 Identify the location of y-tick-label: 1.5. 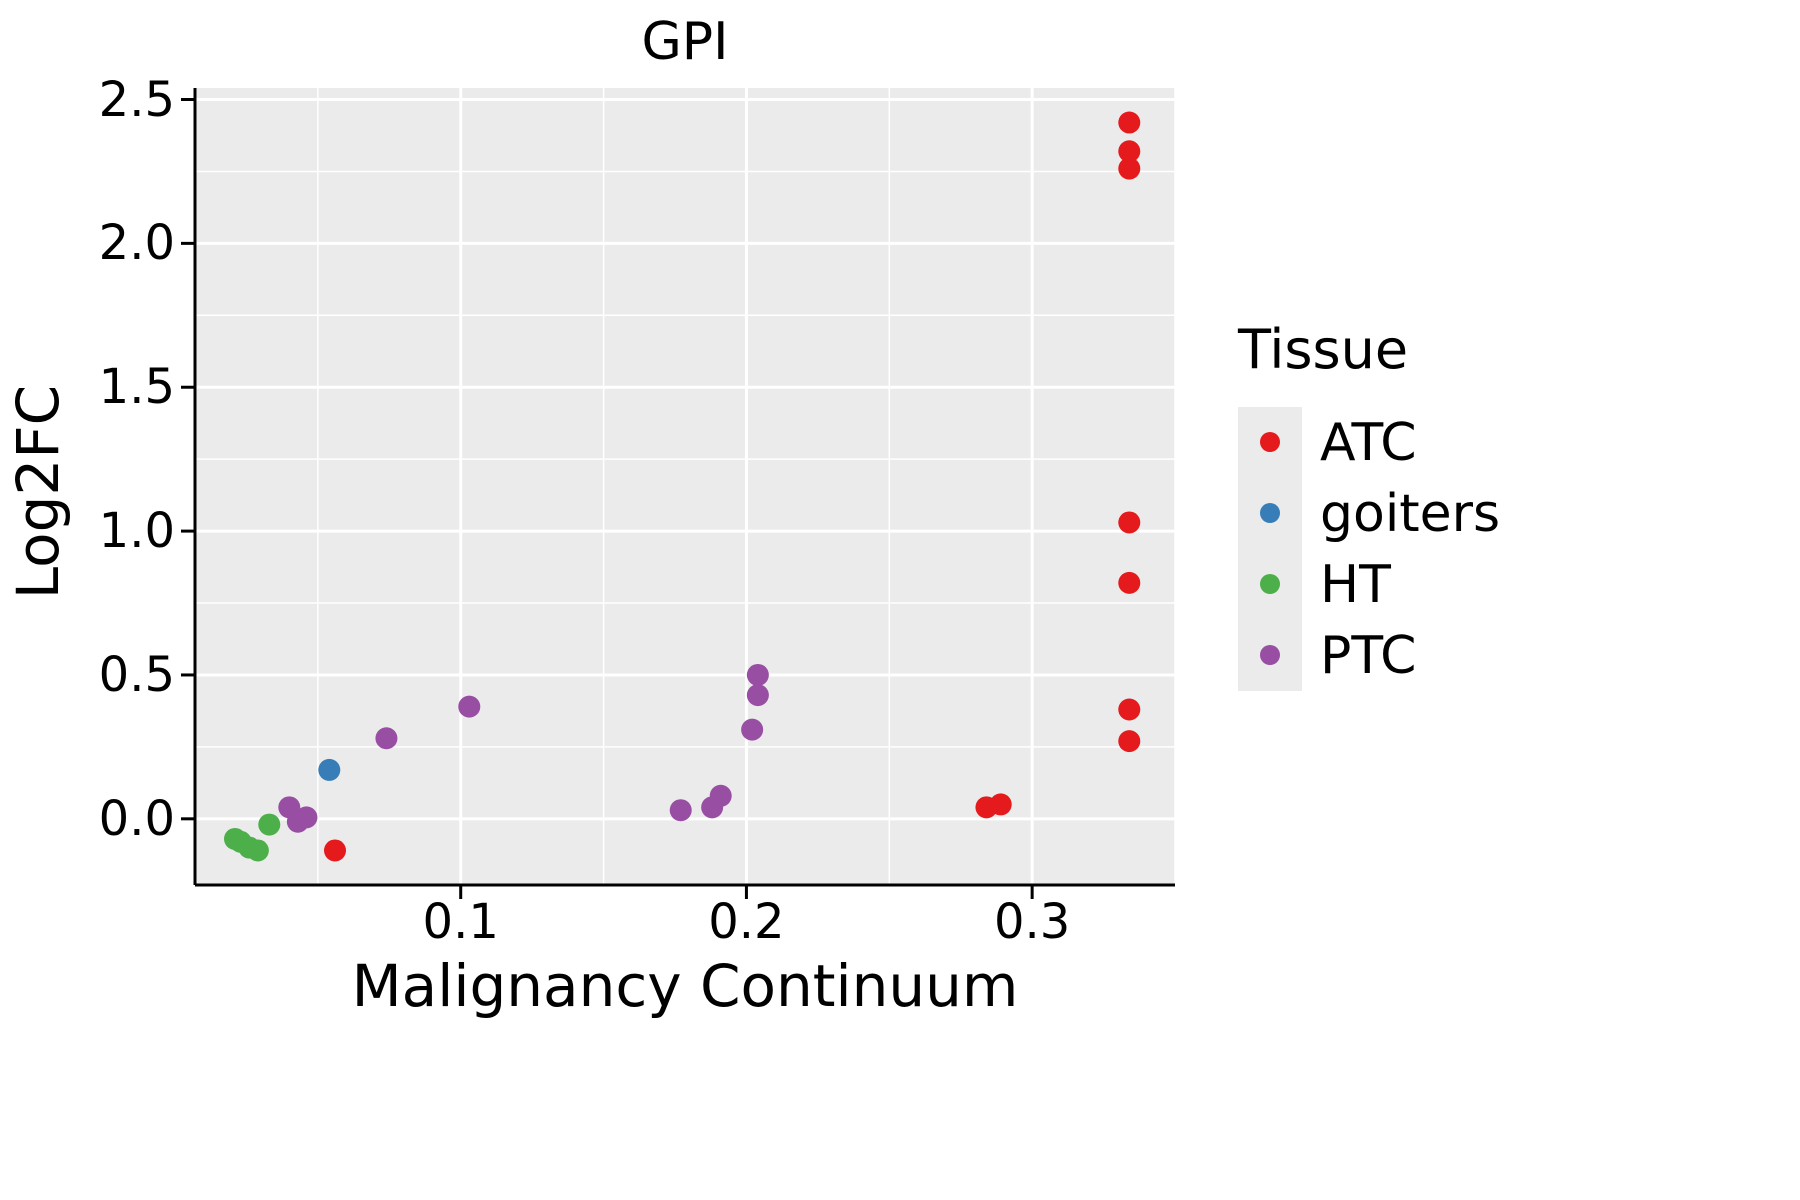
(136, 387).